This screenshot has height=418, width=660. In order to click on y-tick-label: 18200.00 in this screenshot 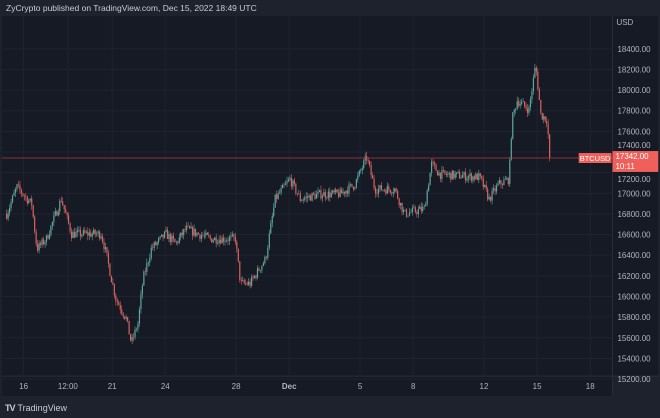, I will do `click(634, 69)`.